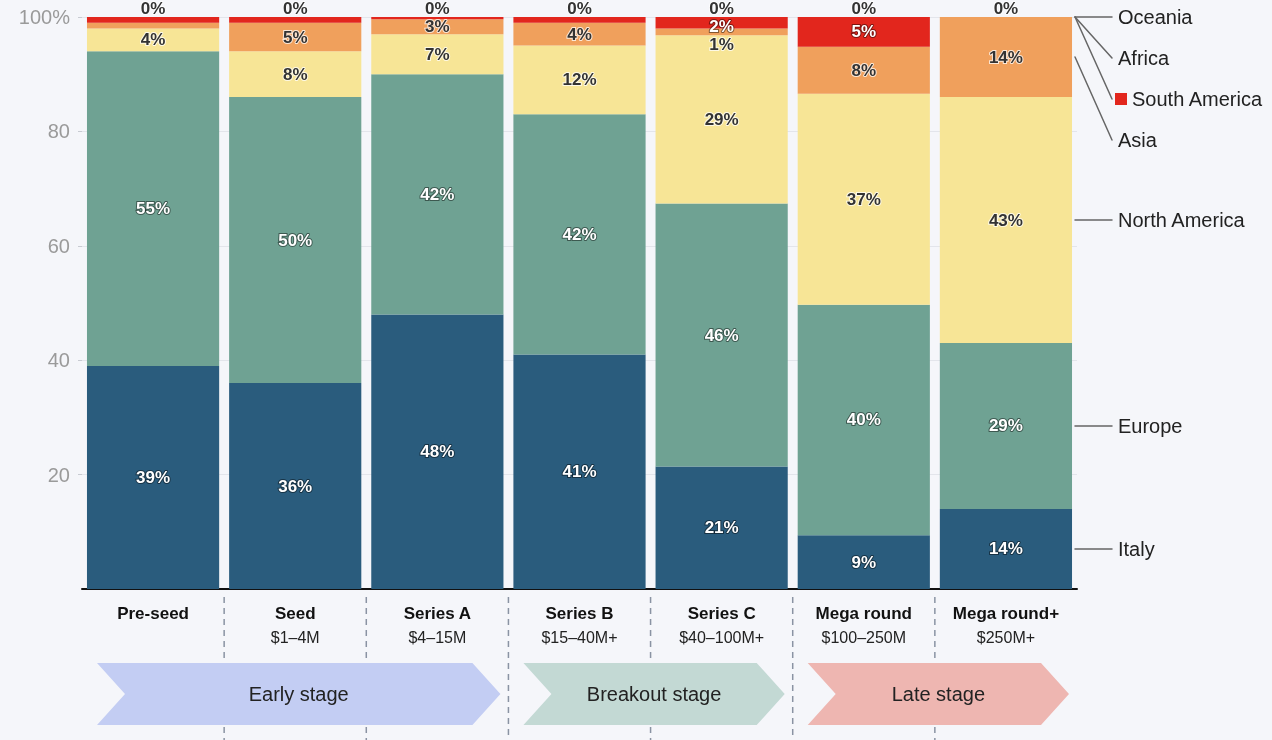 This screenshot has width=1272, height=740. I want to click on y-tick-label: 80, so click(58, 131).